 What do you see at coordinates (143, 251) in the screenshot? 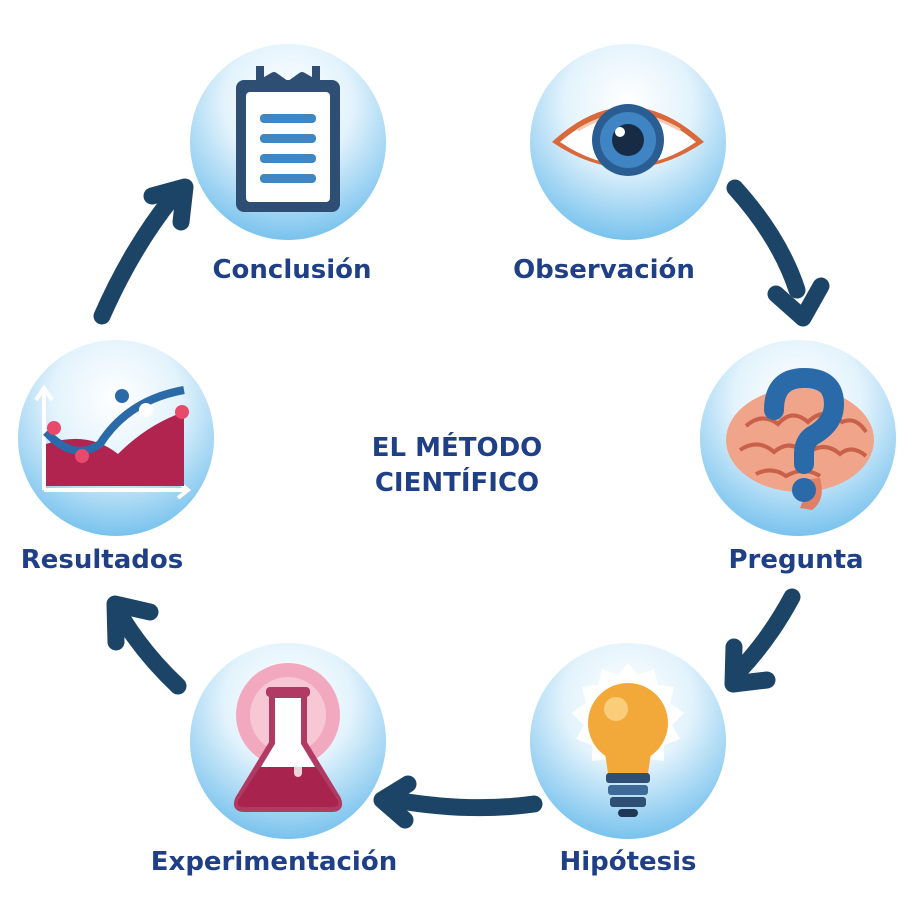
I see `arrow-resultados-to-conclusion` at bounding box center [143, 251].